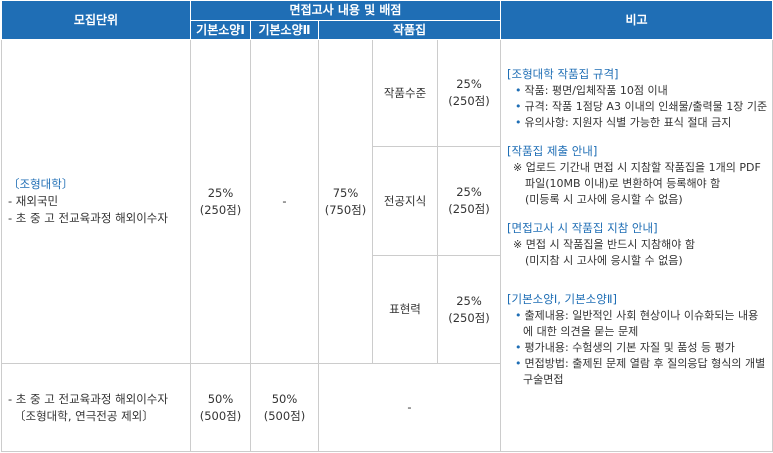 This screenshot has height=453, width=773. Describe the element at coordinates (604, 260) in the screenshot. I see `note-item: (미지참 시 고사에 응시할 수 없음)` at that location.